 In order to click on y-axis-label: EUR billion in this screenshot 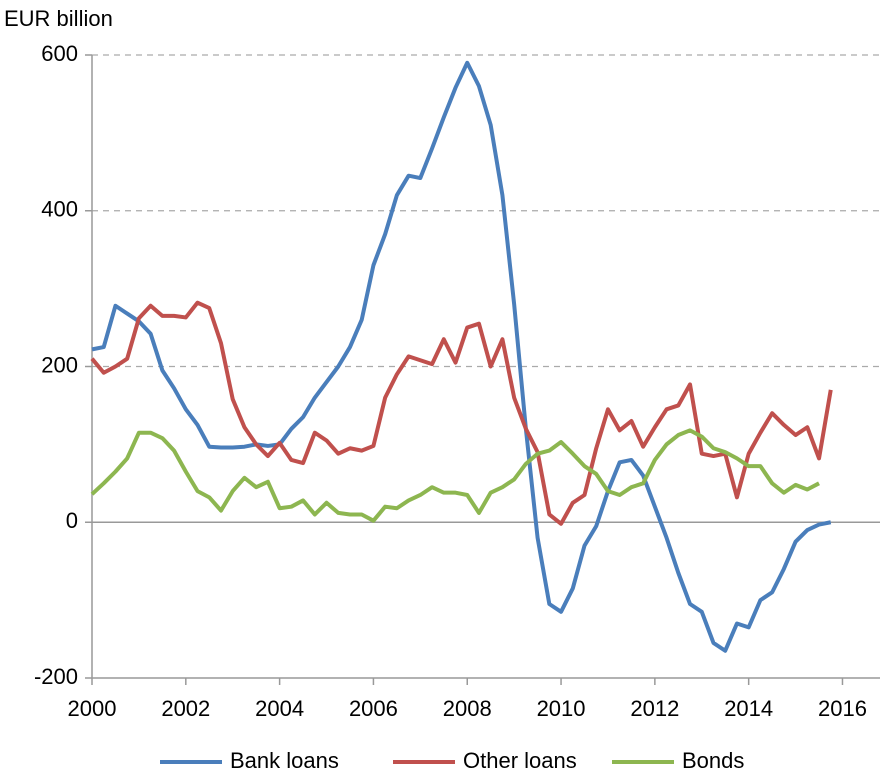, I will do `click(58, 18)`.